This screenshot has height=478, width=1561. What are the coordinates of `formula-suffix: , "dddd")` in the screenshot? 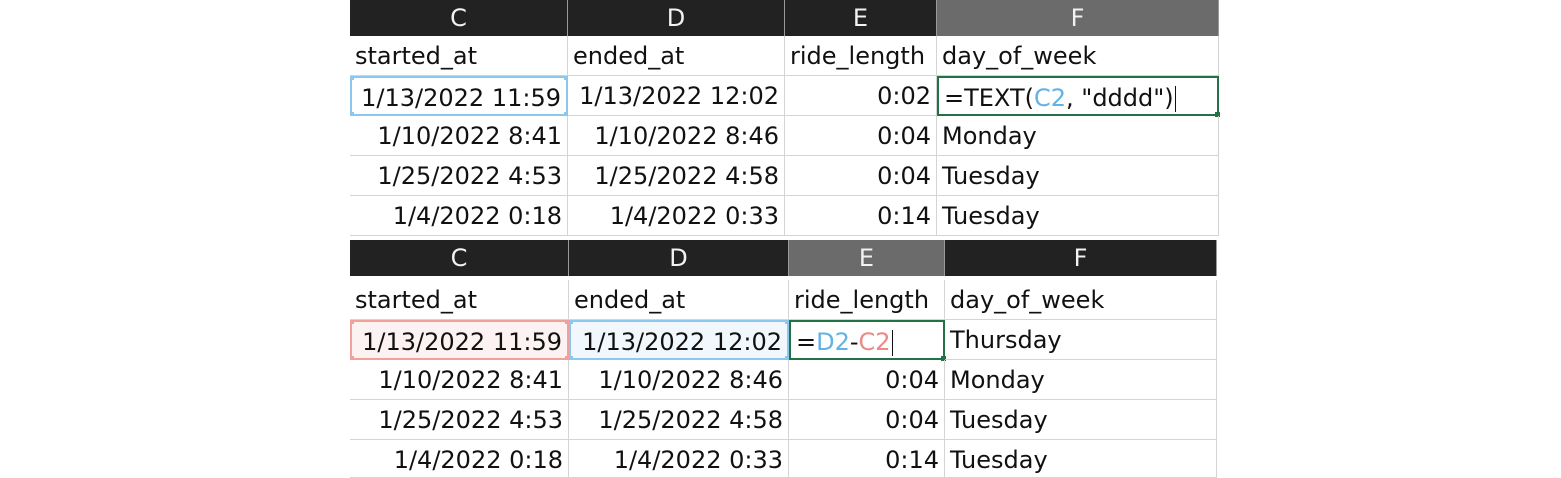 It's located at (1120, 98).